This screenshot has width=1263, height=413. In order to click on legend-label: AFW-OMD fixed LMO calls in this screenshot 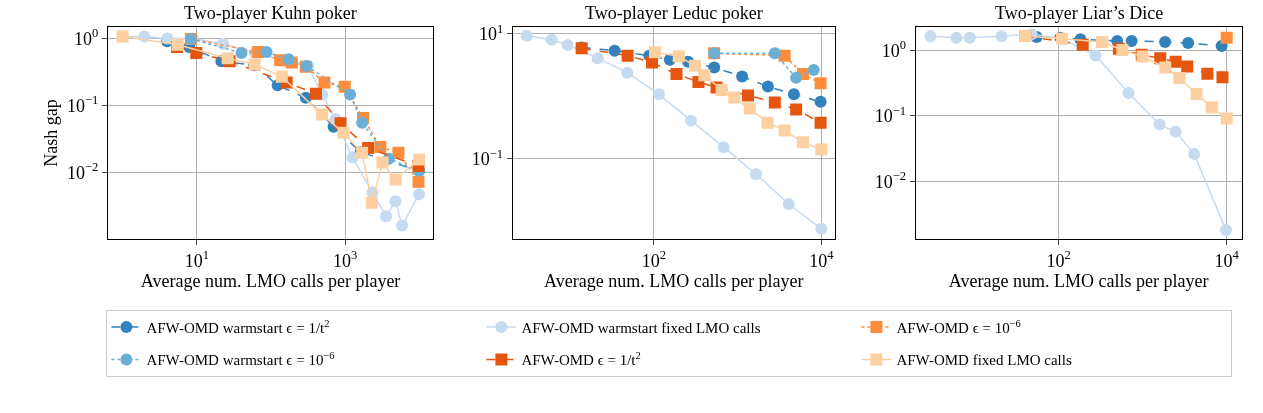, I will do `click(984, 360)`.